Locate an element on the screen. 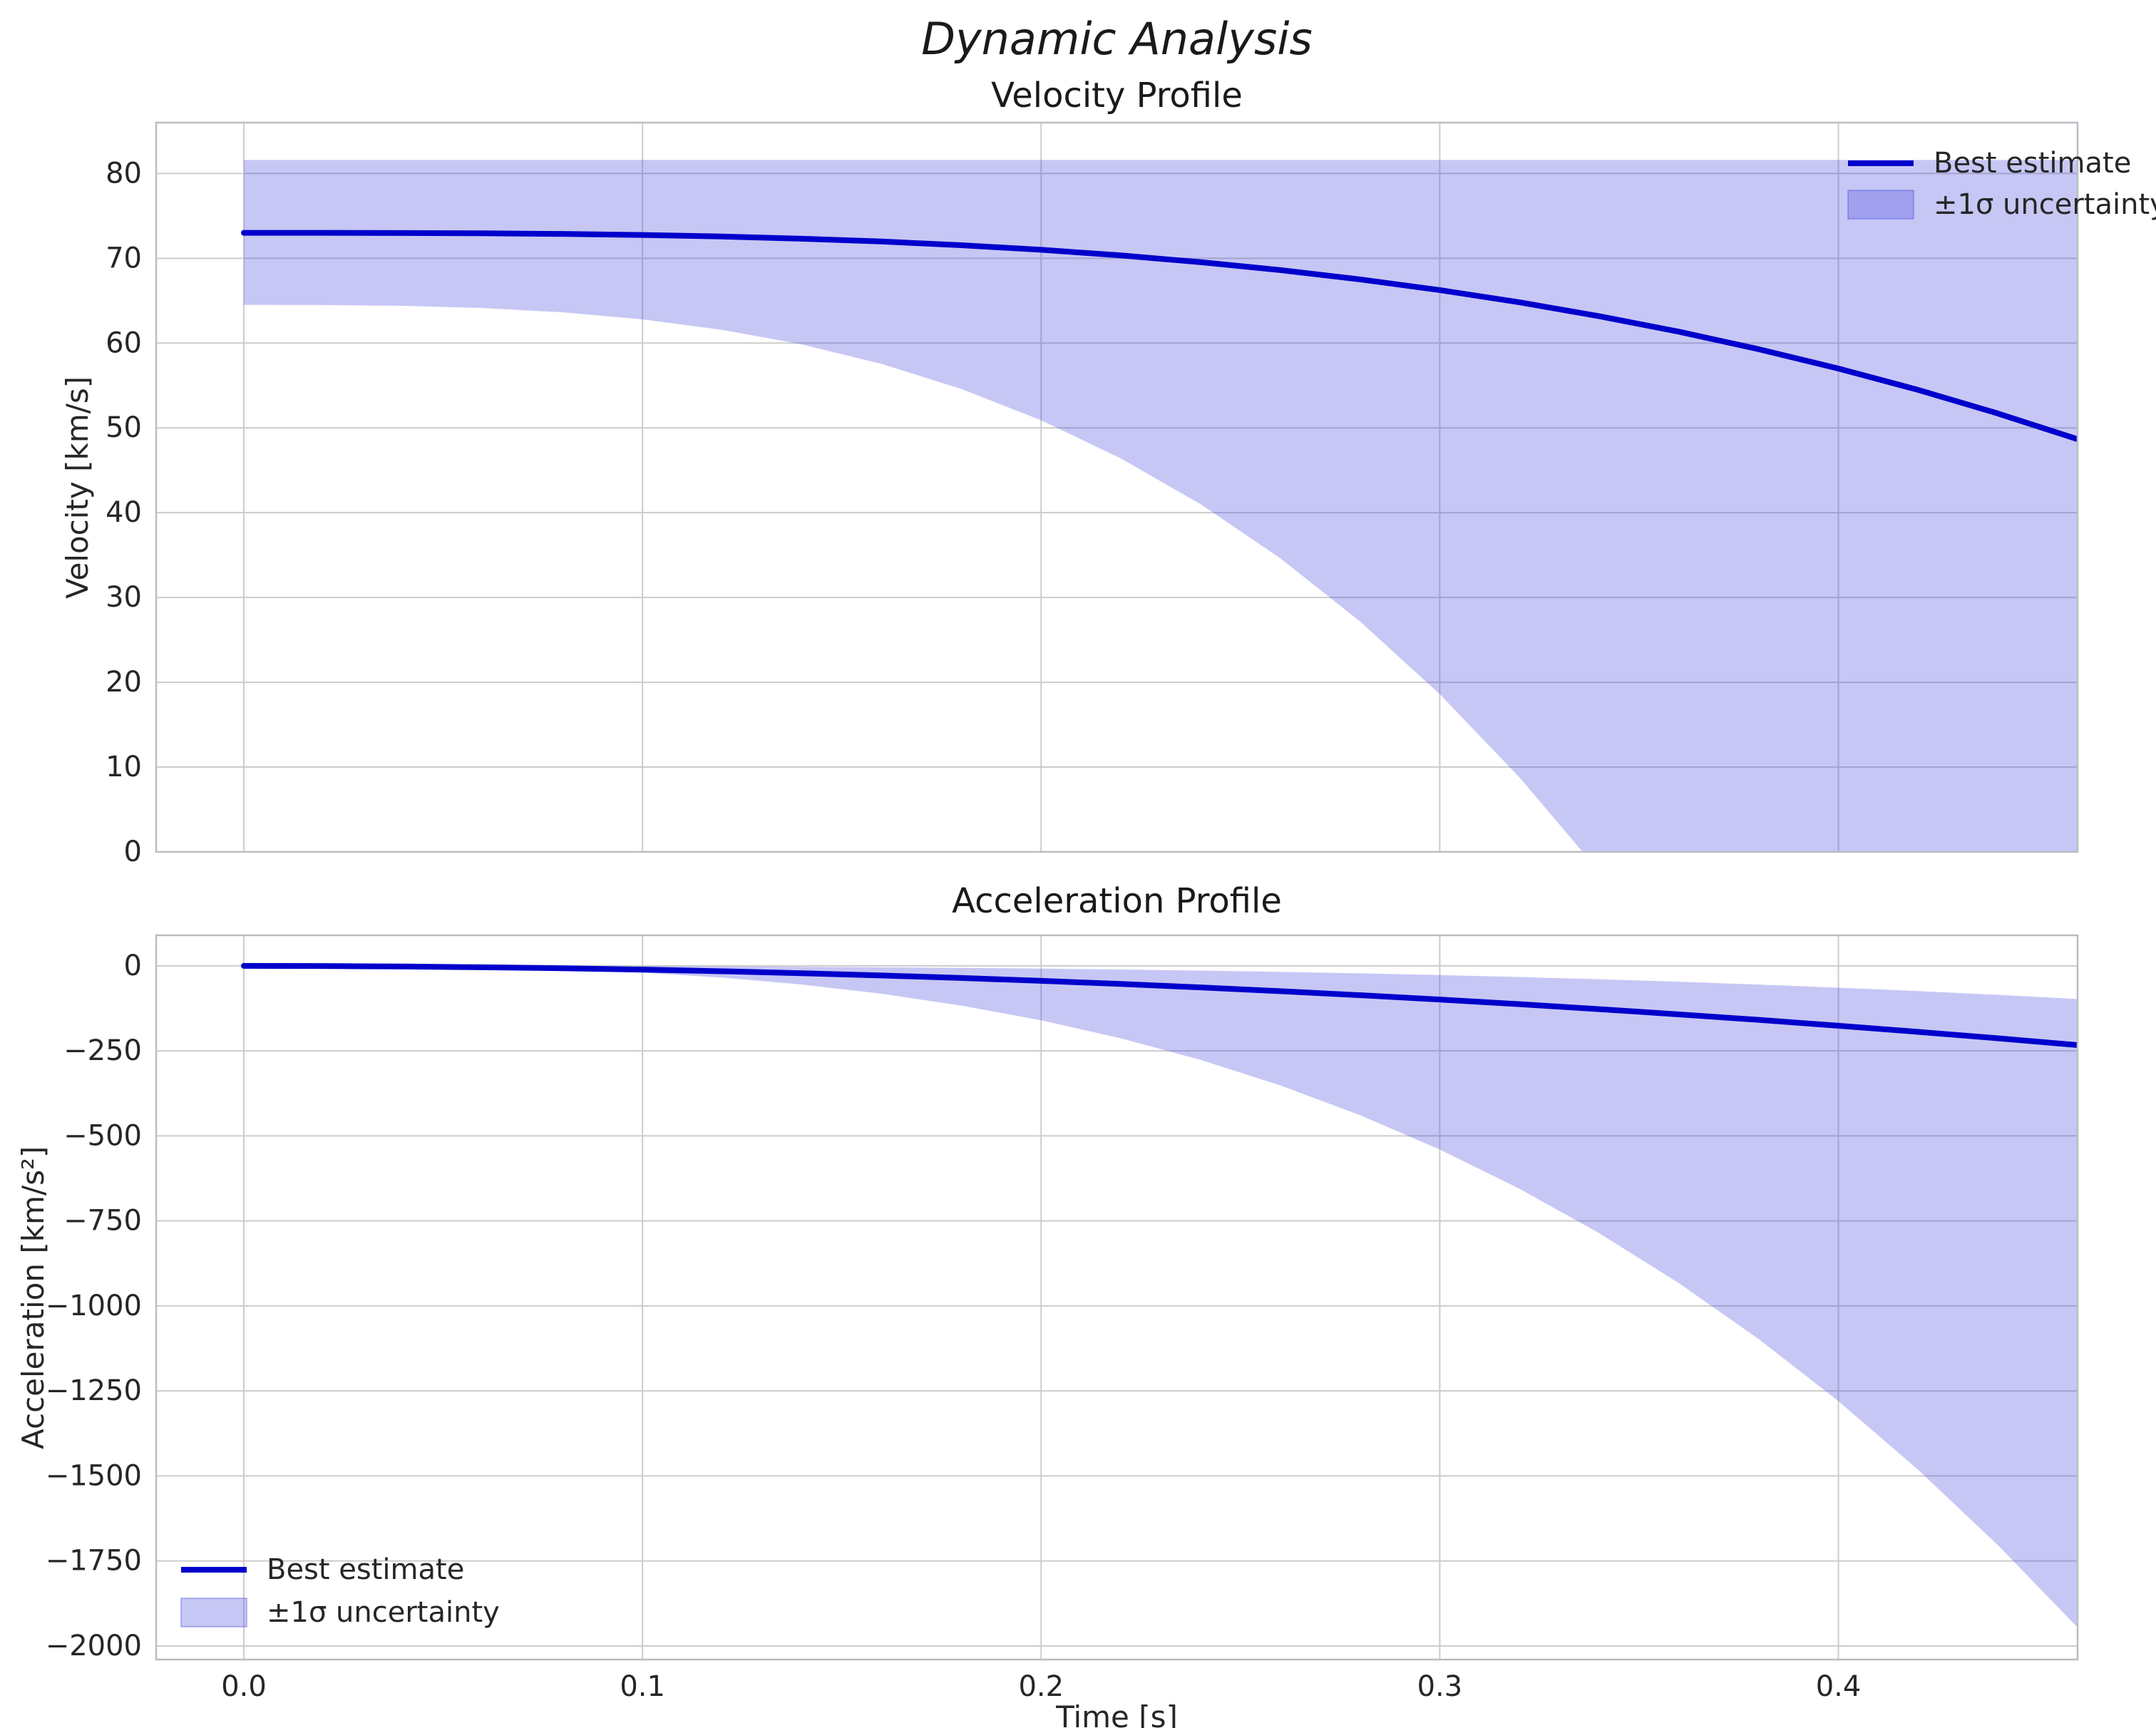 The width and height of the screenshot is (2156, 1728). y-tick-label: −750 is located at coordinates (102, 1221).